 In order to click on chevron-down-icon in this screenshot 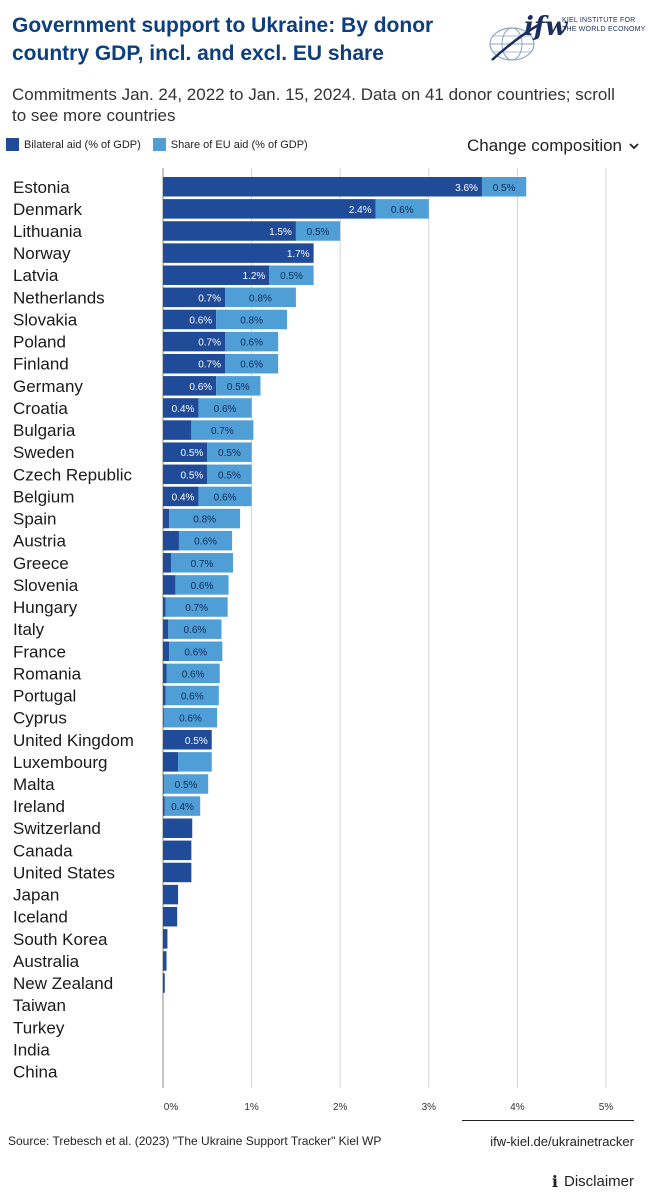, I will do `click(634, 146)`.